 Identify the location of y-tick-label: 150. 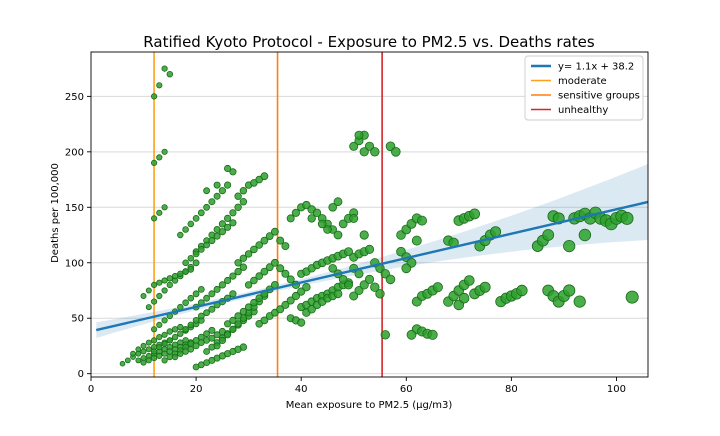
(74, 208).